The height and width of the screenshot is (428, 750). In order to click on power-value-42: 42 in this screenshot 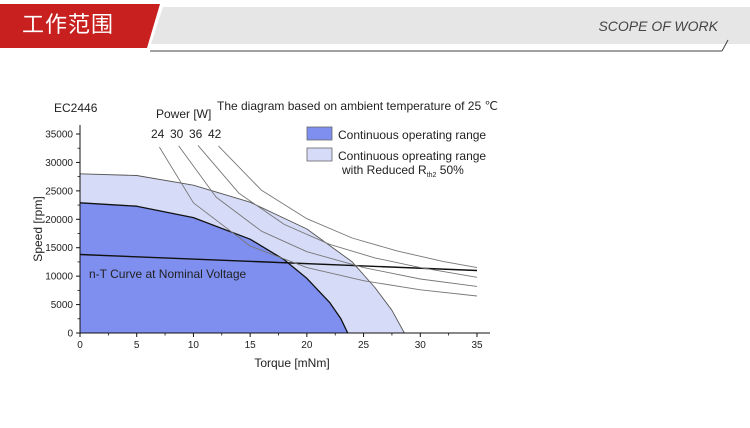, I will do `click(215, 134)`.